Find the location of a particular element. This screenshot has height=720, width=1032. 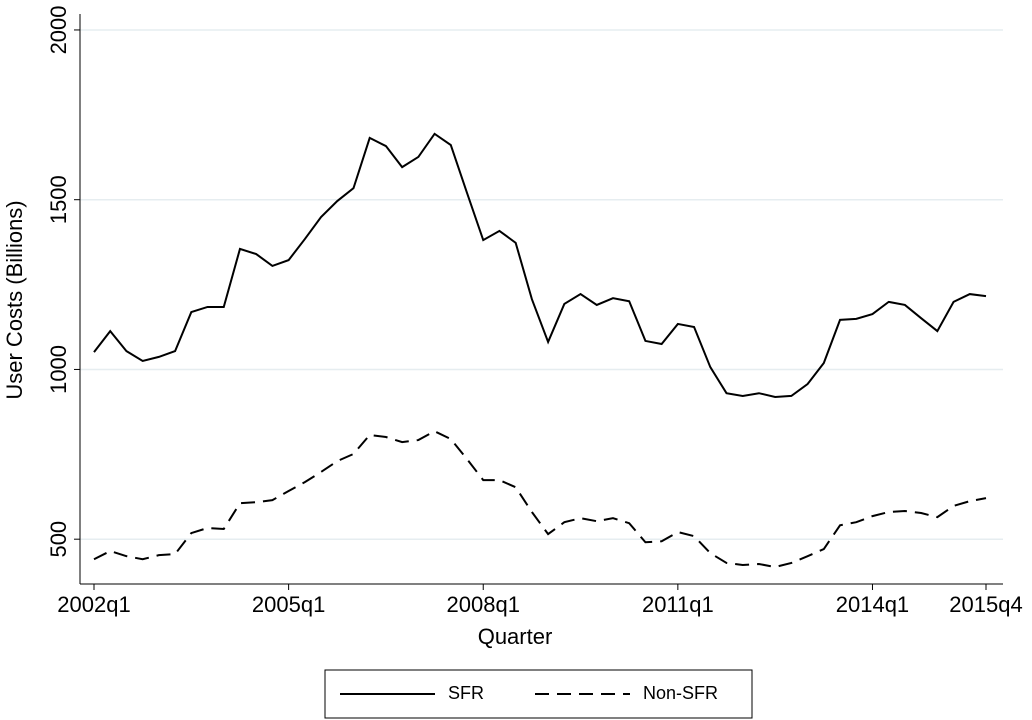

legend-label: SFR is located at coordinates (466, 693).